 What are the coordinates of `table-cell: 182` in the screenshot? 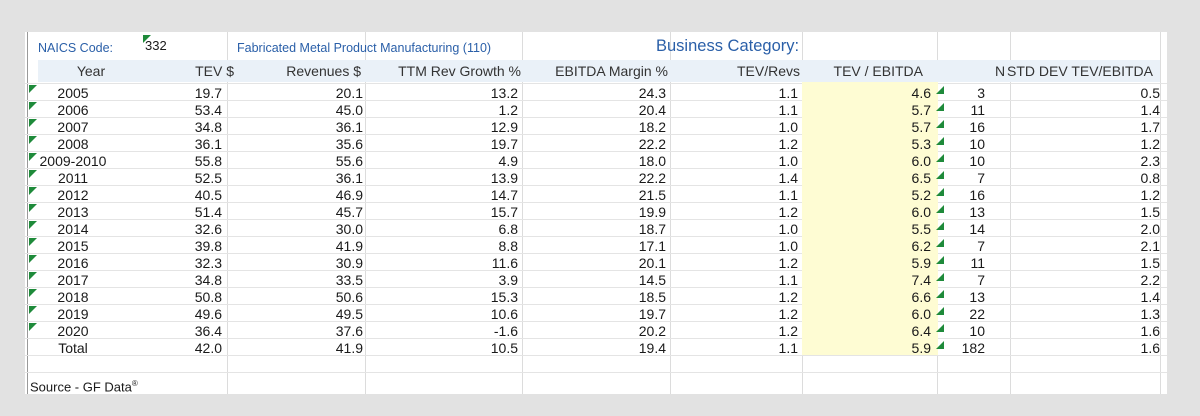 It's located at (973, 348).